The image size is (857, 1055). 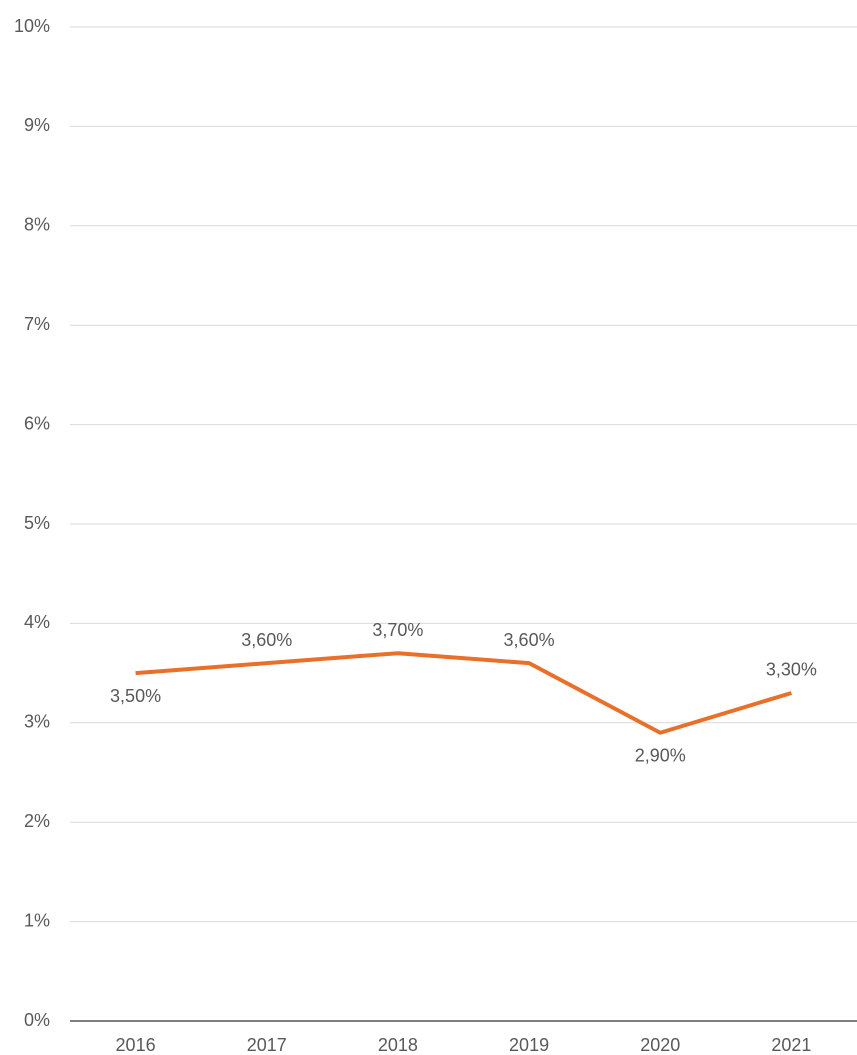 What do you see at coordinates (660, 755) in the screenshot?
I see `data-label: 2,90%` at bounding box center [660, 755].